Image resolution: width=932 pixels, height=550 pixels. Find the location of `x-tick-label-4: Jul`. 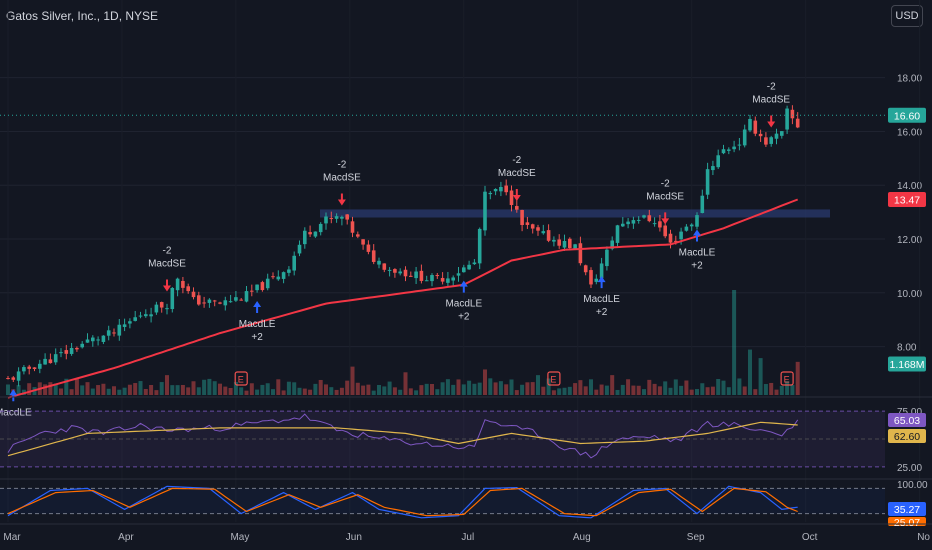

x-tick-label-4: Jul is located at coordinates (467, 537).